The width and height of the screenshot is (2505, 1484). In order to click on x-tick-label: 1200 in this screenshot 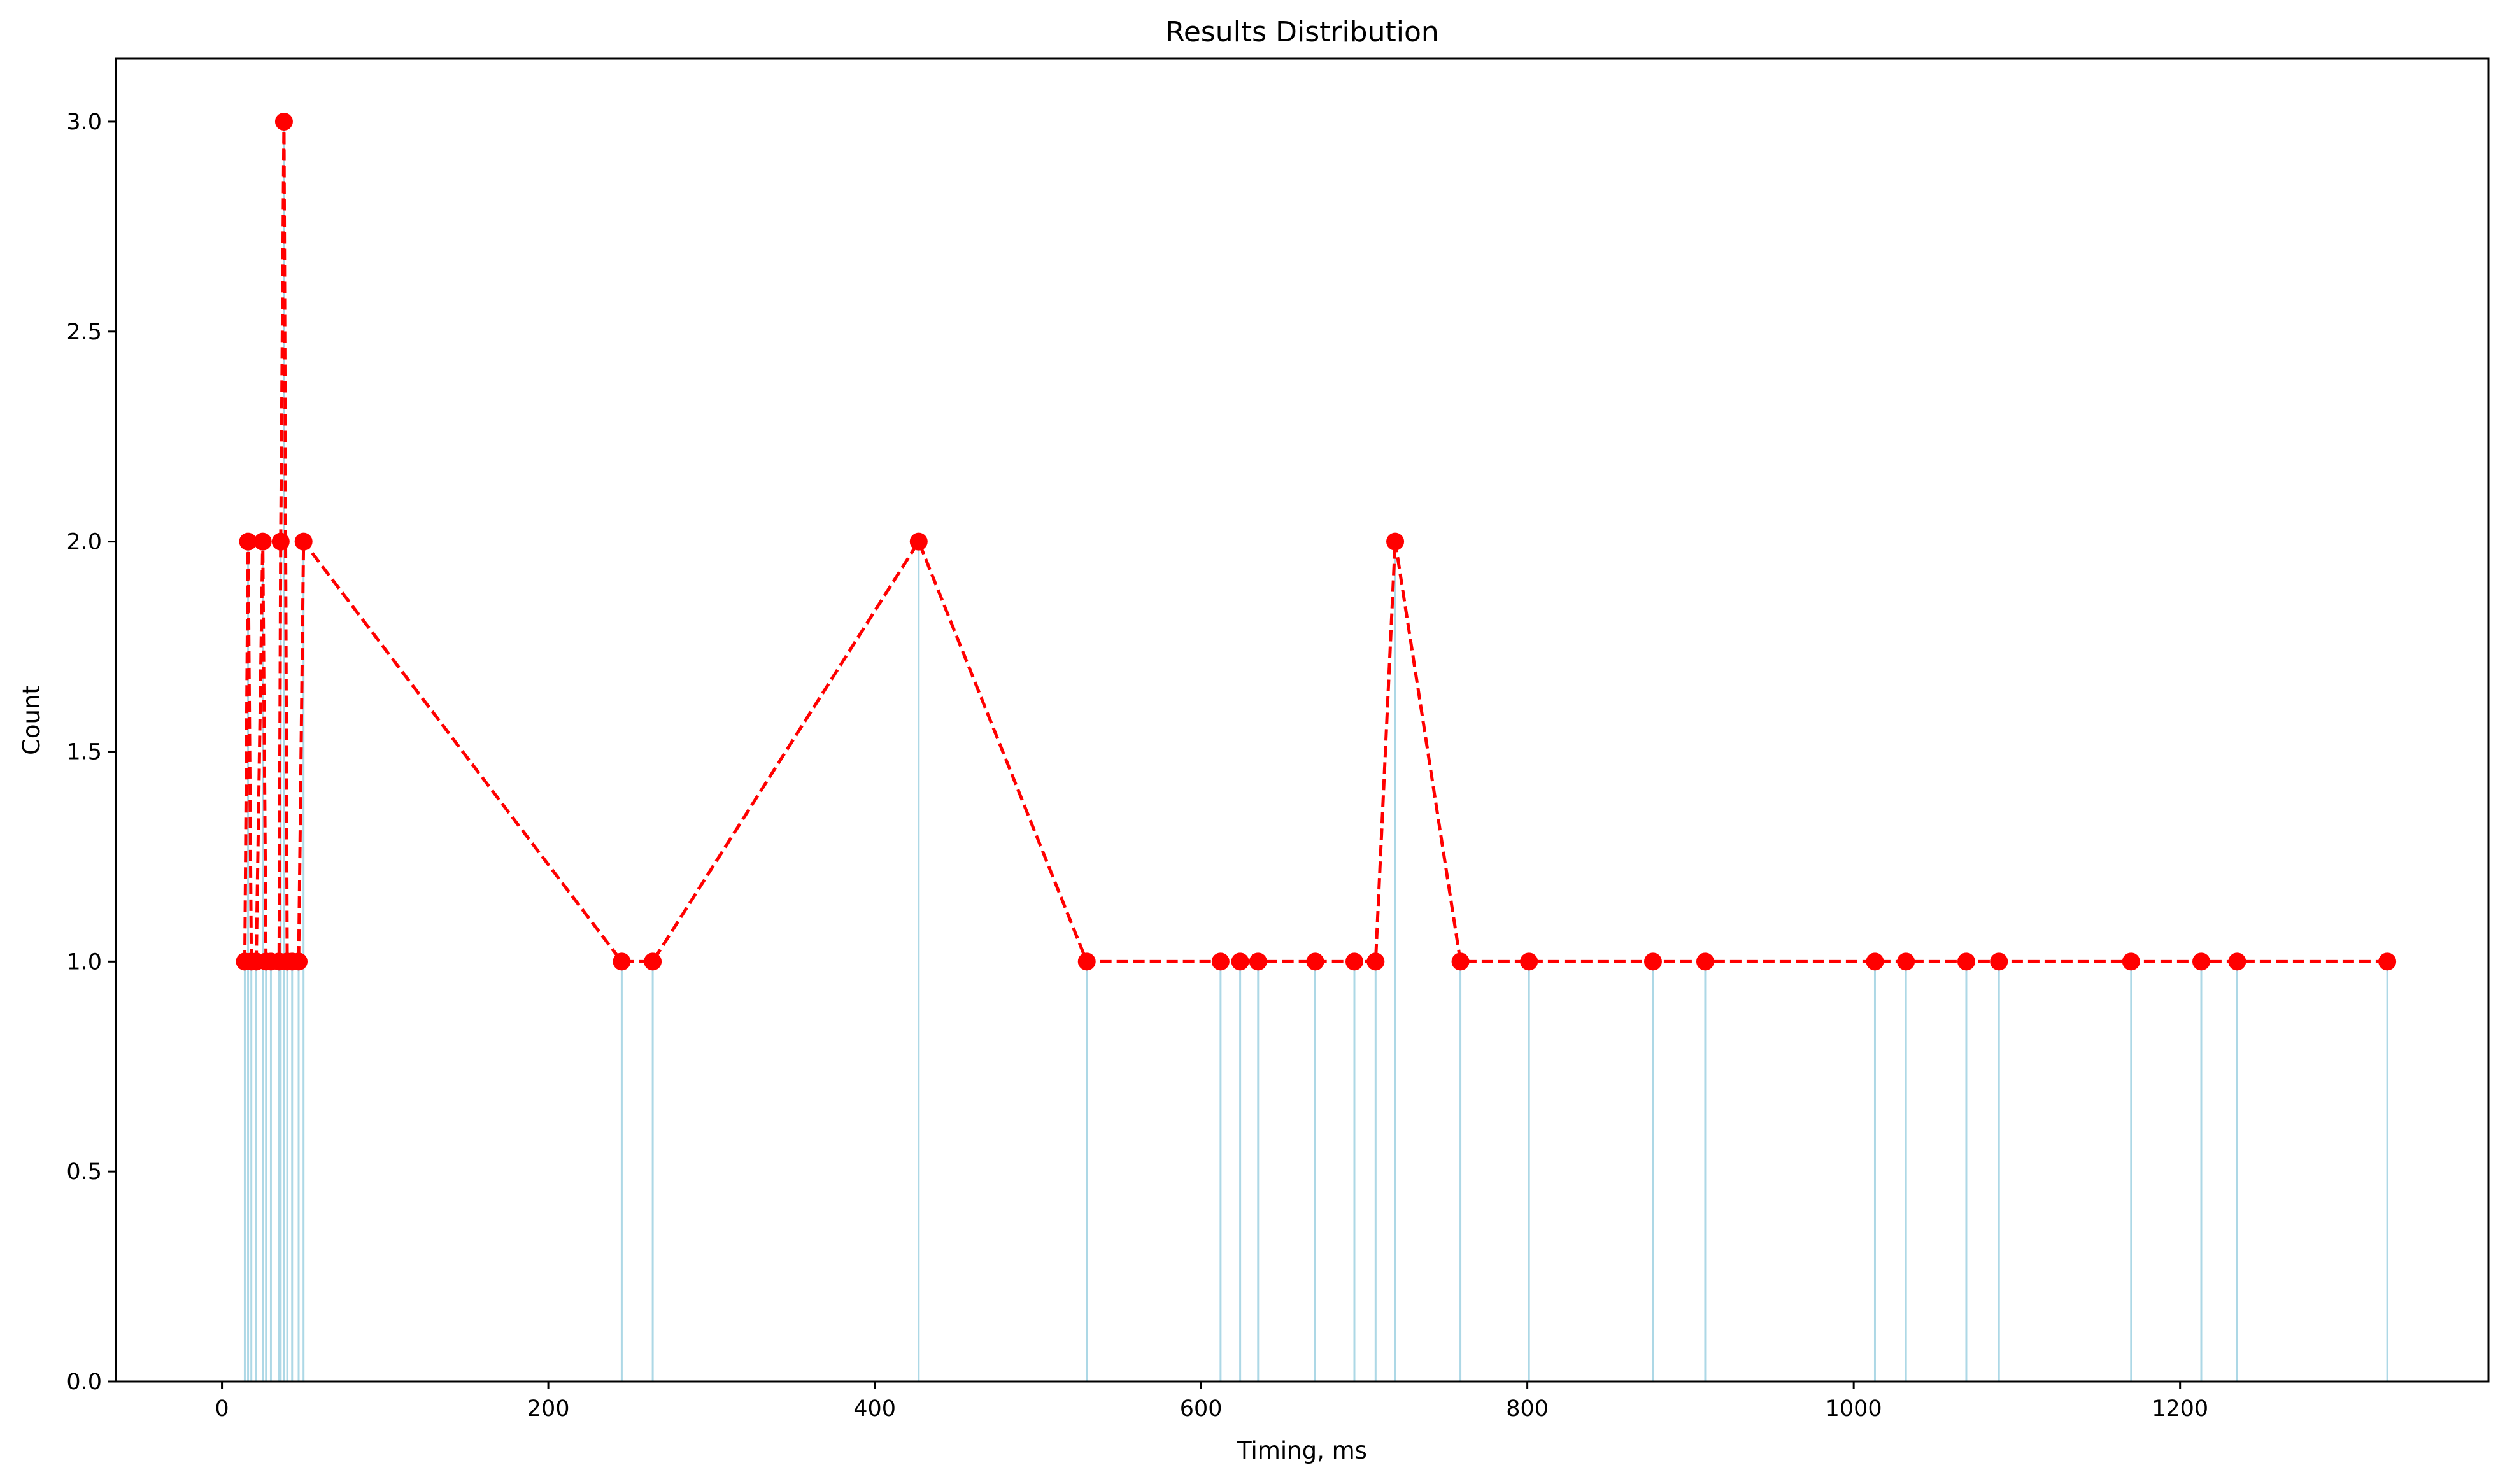, I will do `click(2180, 1409)`.